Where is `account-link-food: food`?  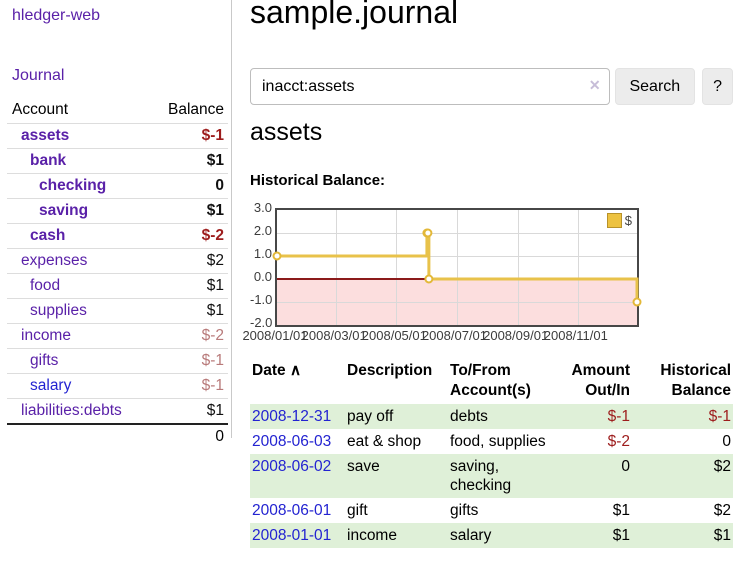
account-link-food: food is located at coordinates (45, 285).